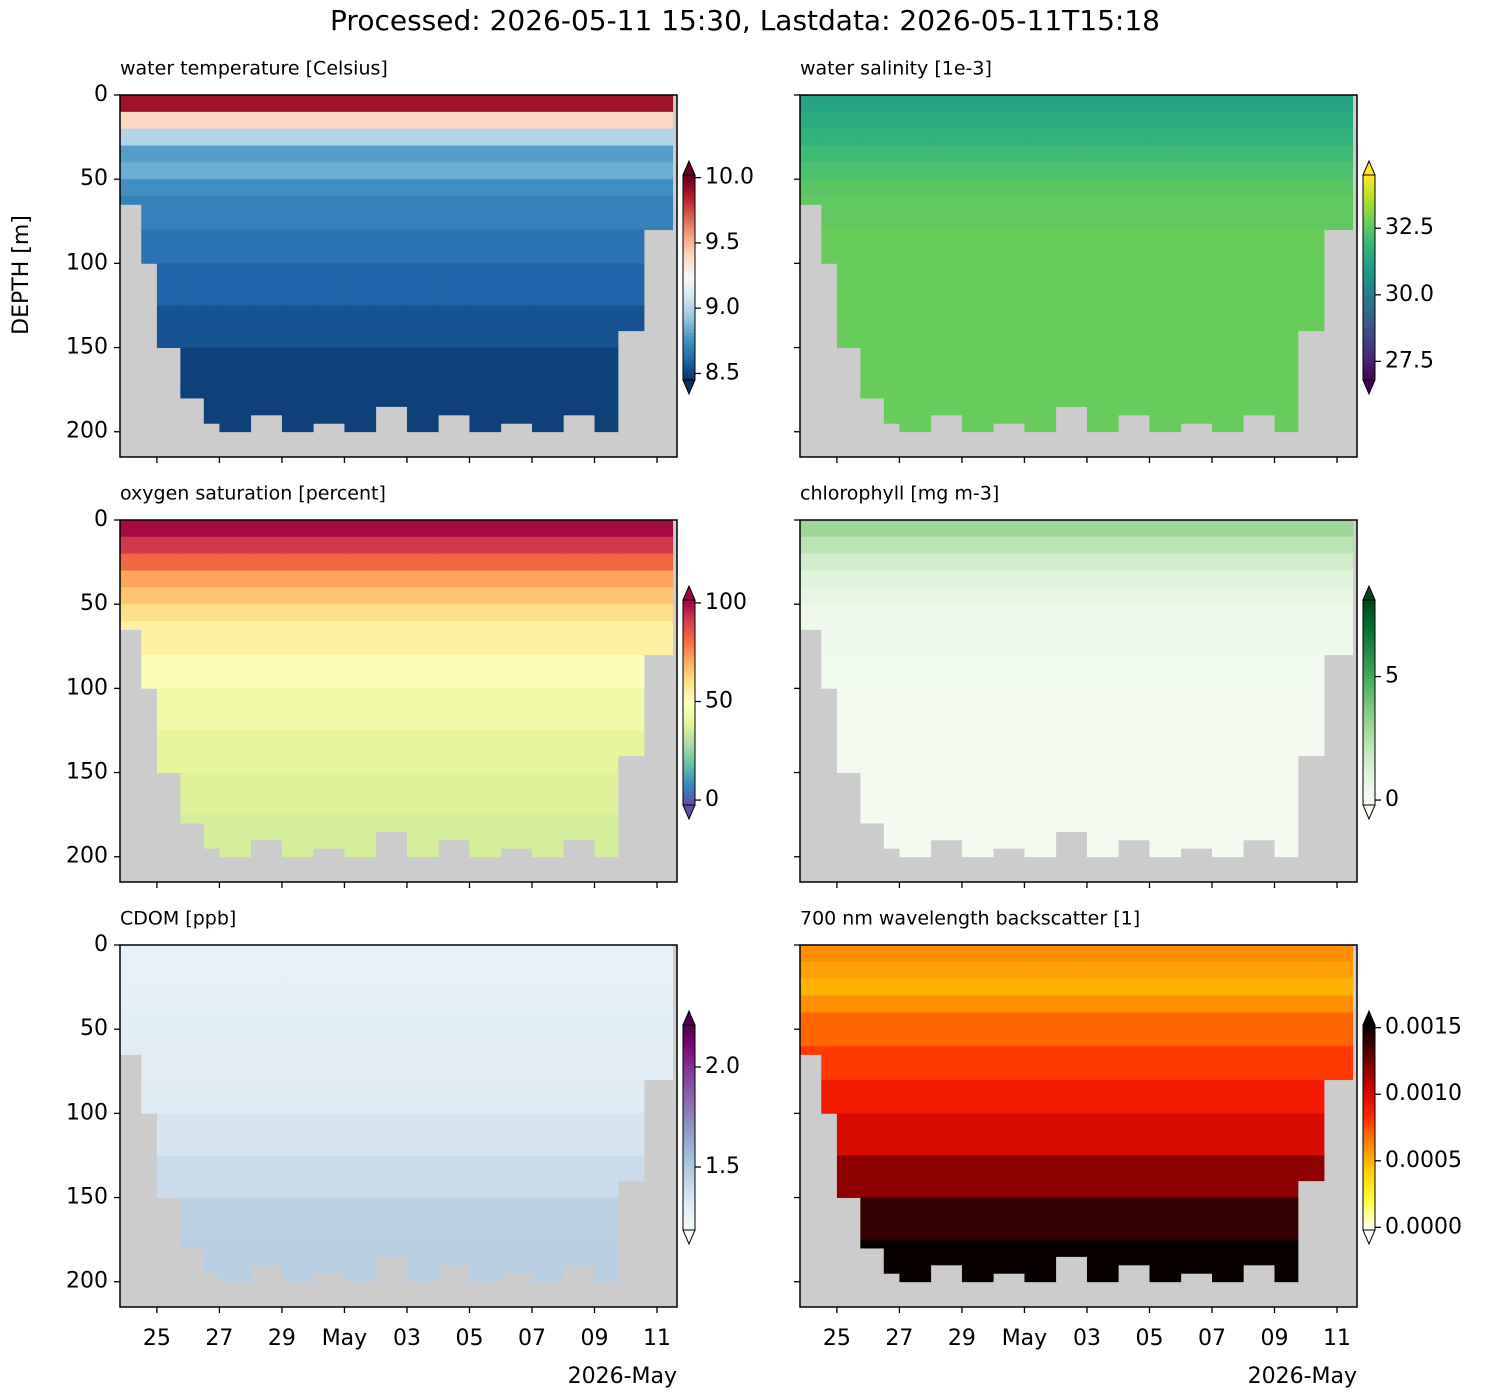  I want to click on colorbar-frame, so click(689, 1127).